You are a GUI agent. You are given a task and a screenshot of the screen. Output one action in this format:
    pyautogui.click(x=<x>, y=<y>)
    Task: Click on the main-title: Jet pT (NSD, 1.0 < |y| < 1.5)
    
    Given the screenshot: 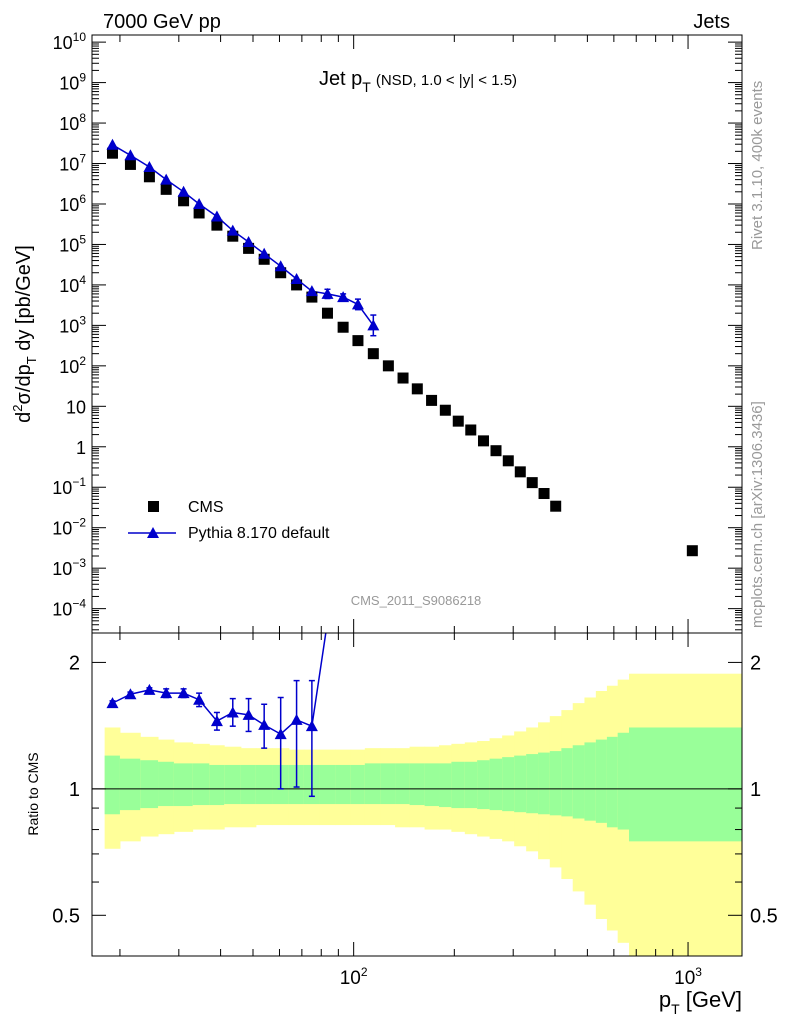 What is the action you would take?
    pyautogui.click(x=418, y=81)
    